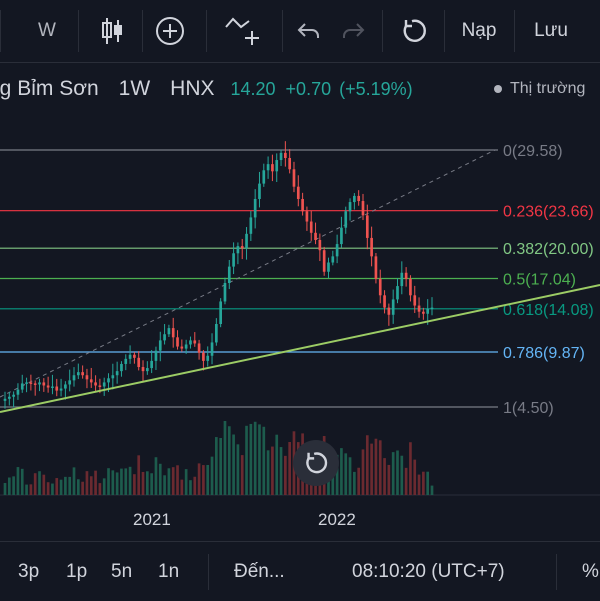  What do you see at coordinates (556, 572) in the screenshot?
I see `bottom-separator` at bounding box center [556, 572].